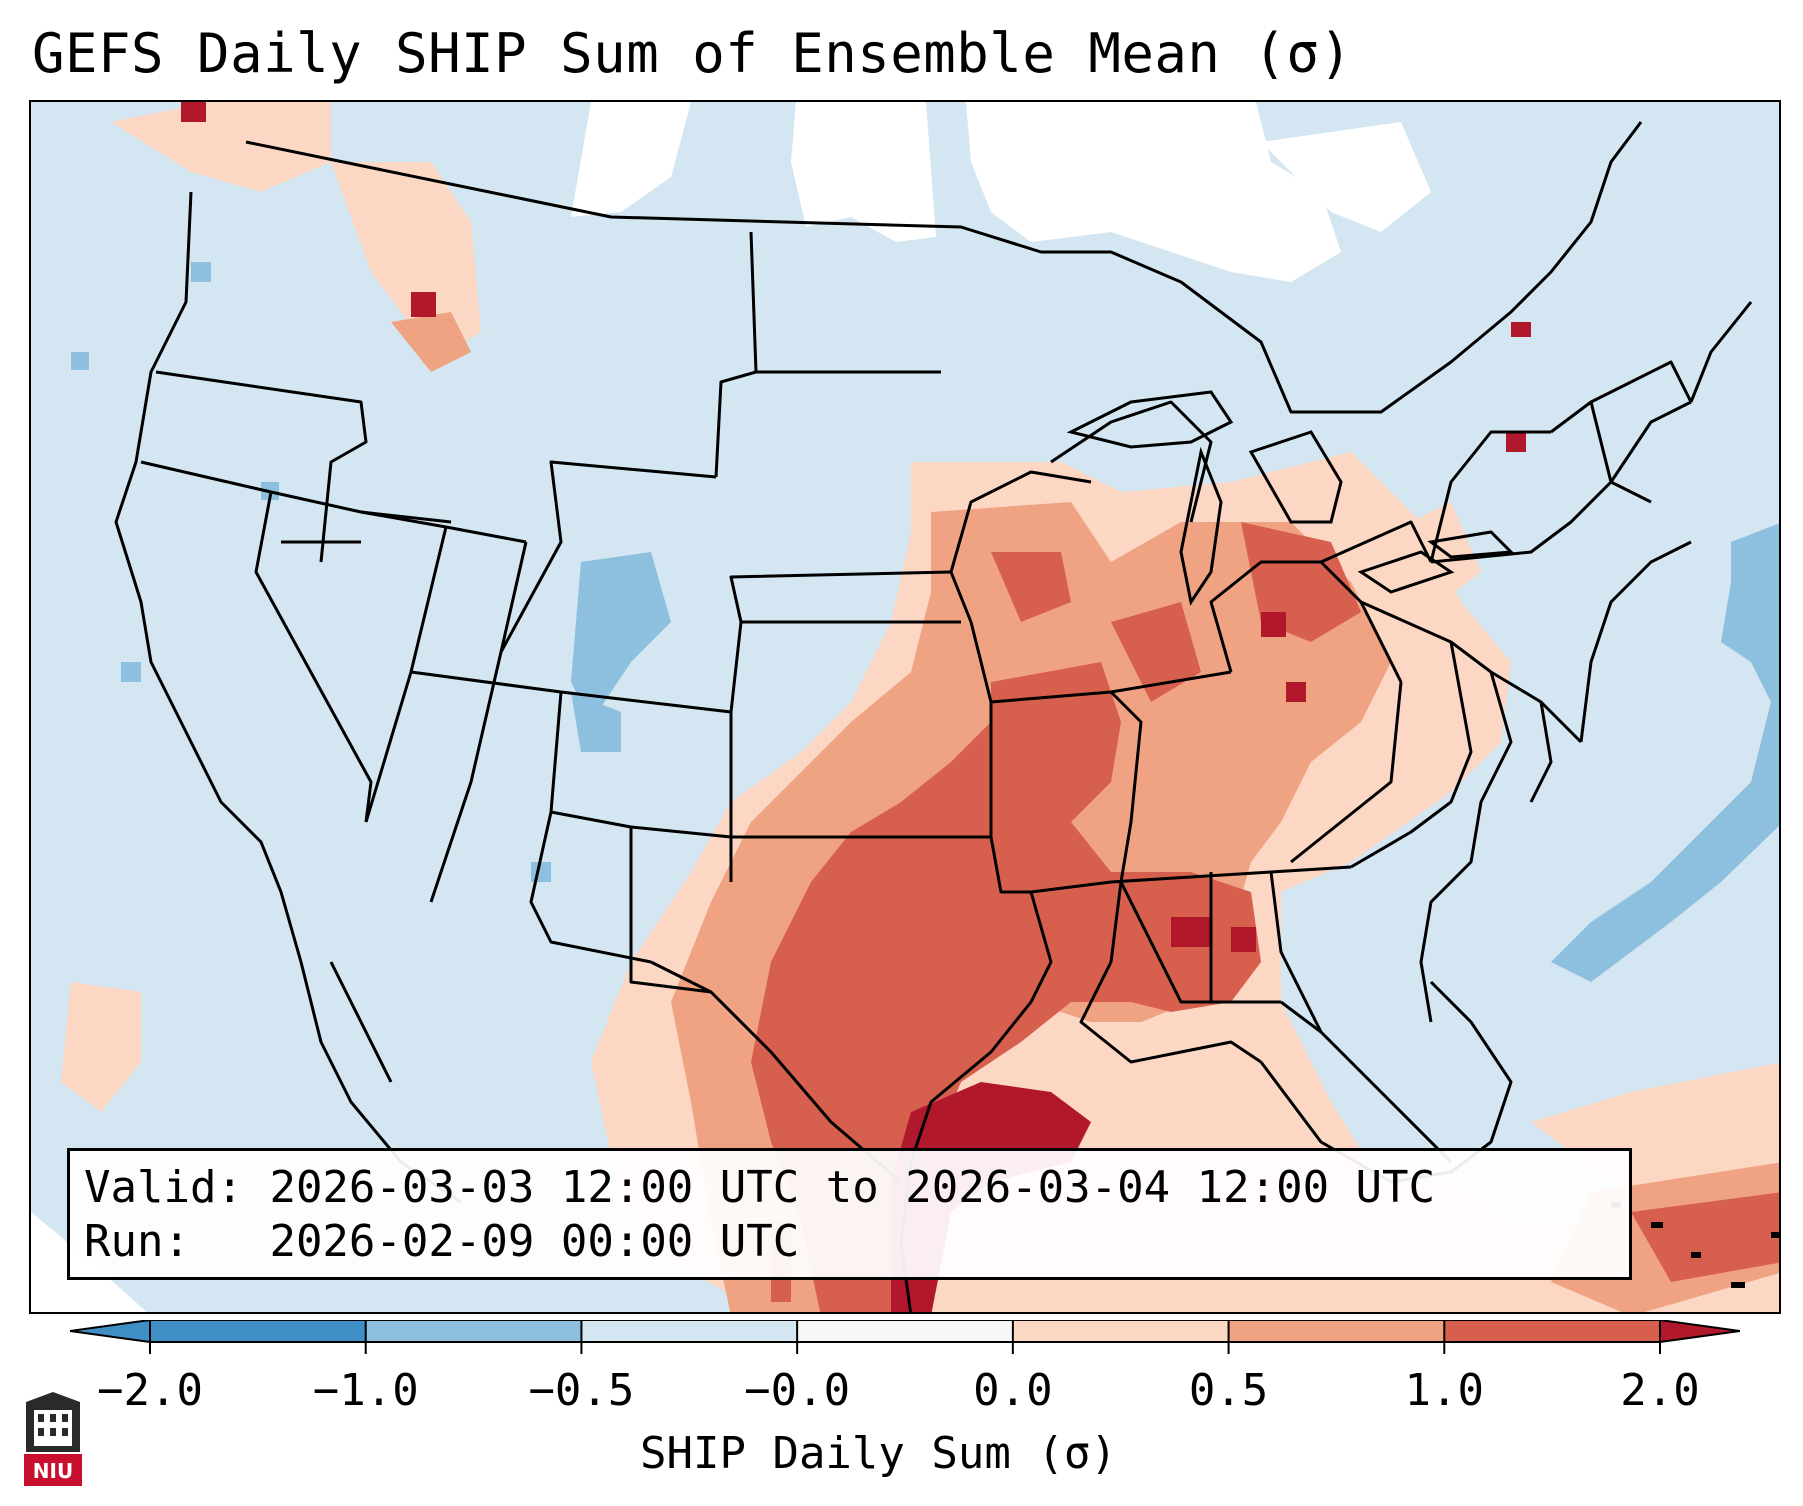 The image size is (1803, 1506). I want to click on colorbar-tick-label: −2.0, so click(150, 1390).